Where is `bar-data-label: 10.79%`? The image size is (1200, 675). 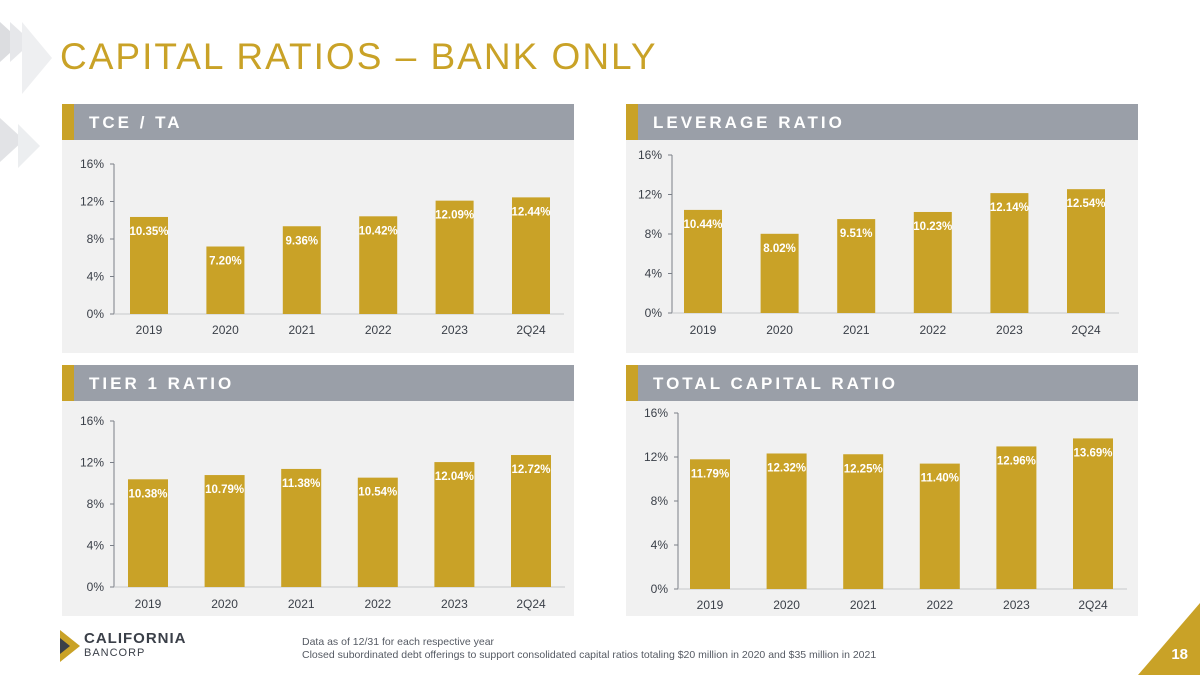 bar-data-label: 10.79% is located at coordinates (224, 490).